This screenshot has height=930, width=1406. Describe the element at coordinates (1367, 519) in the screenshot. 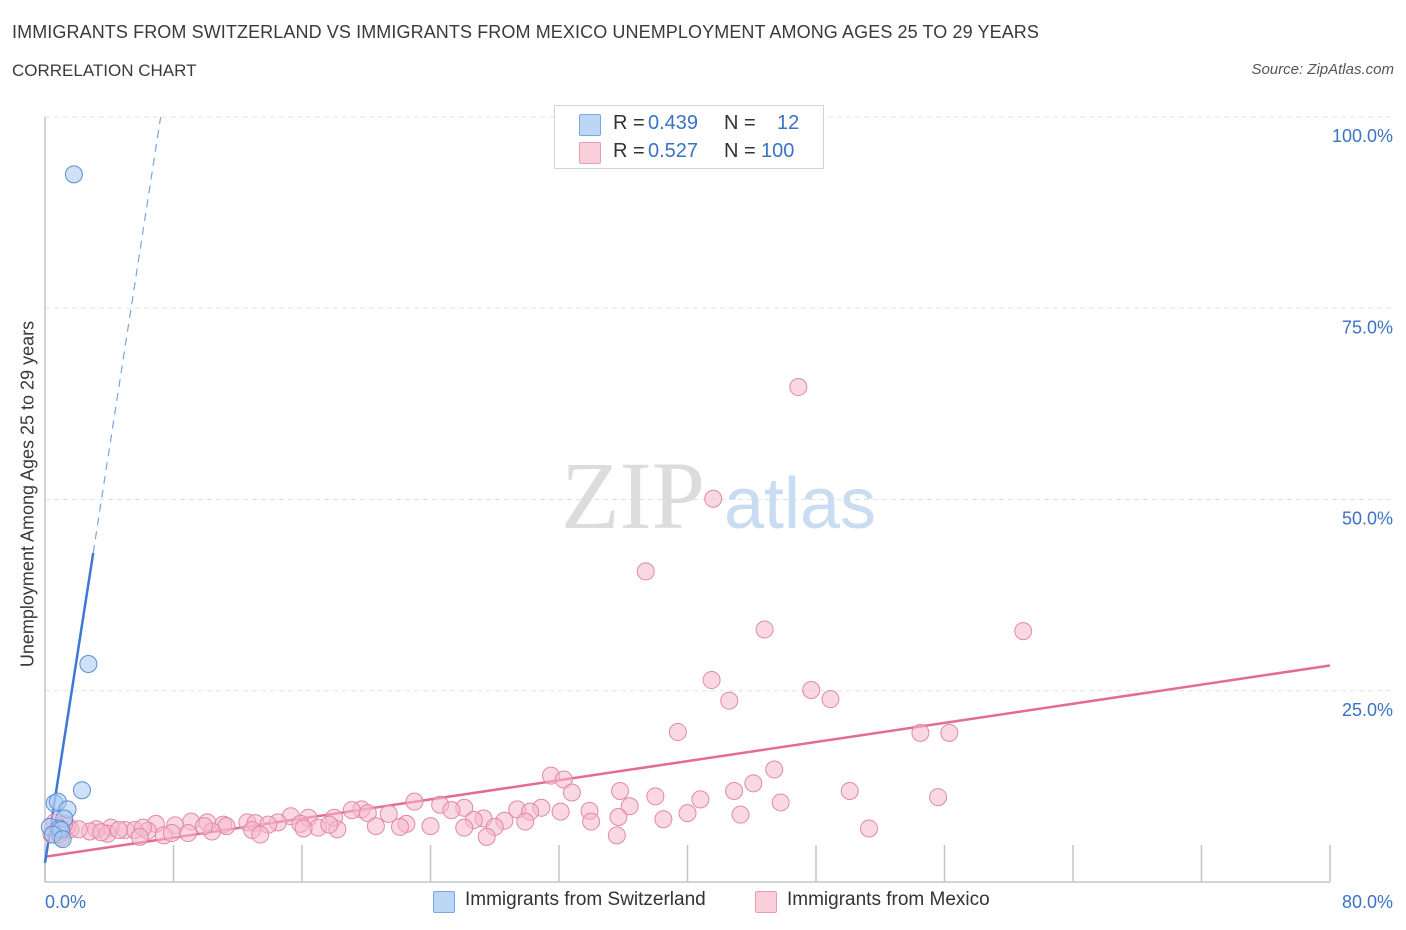

I see `y-tick-label: 50.0%` at that location.